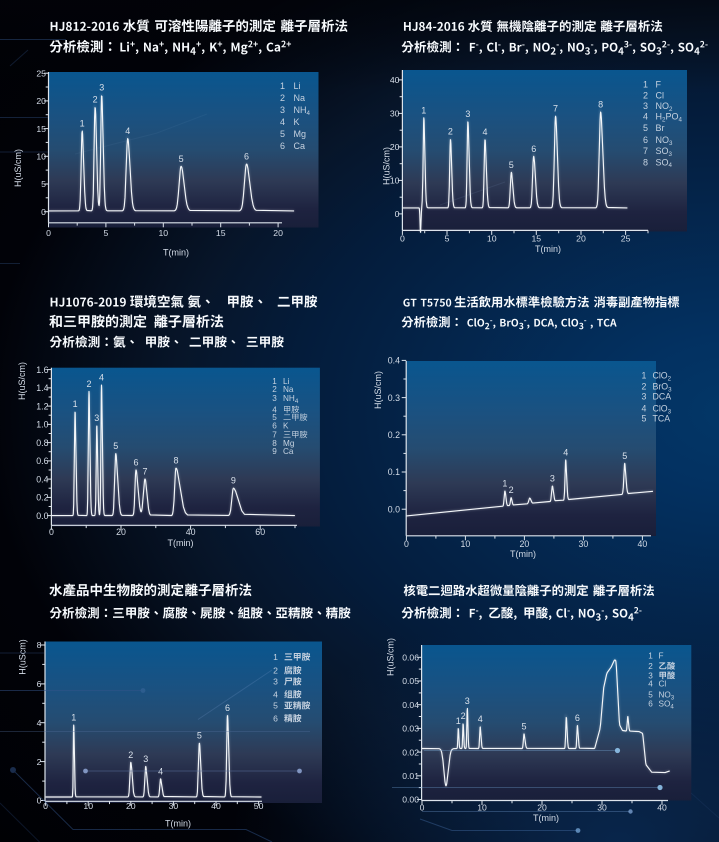 This screenshot has width=719, height=842. What do you see at coordinates (394, 509) in the screenshot?
I see `svg-text: 0.0` at bounding box center [394, 509].